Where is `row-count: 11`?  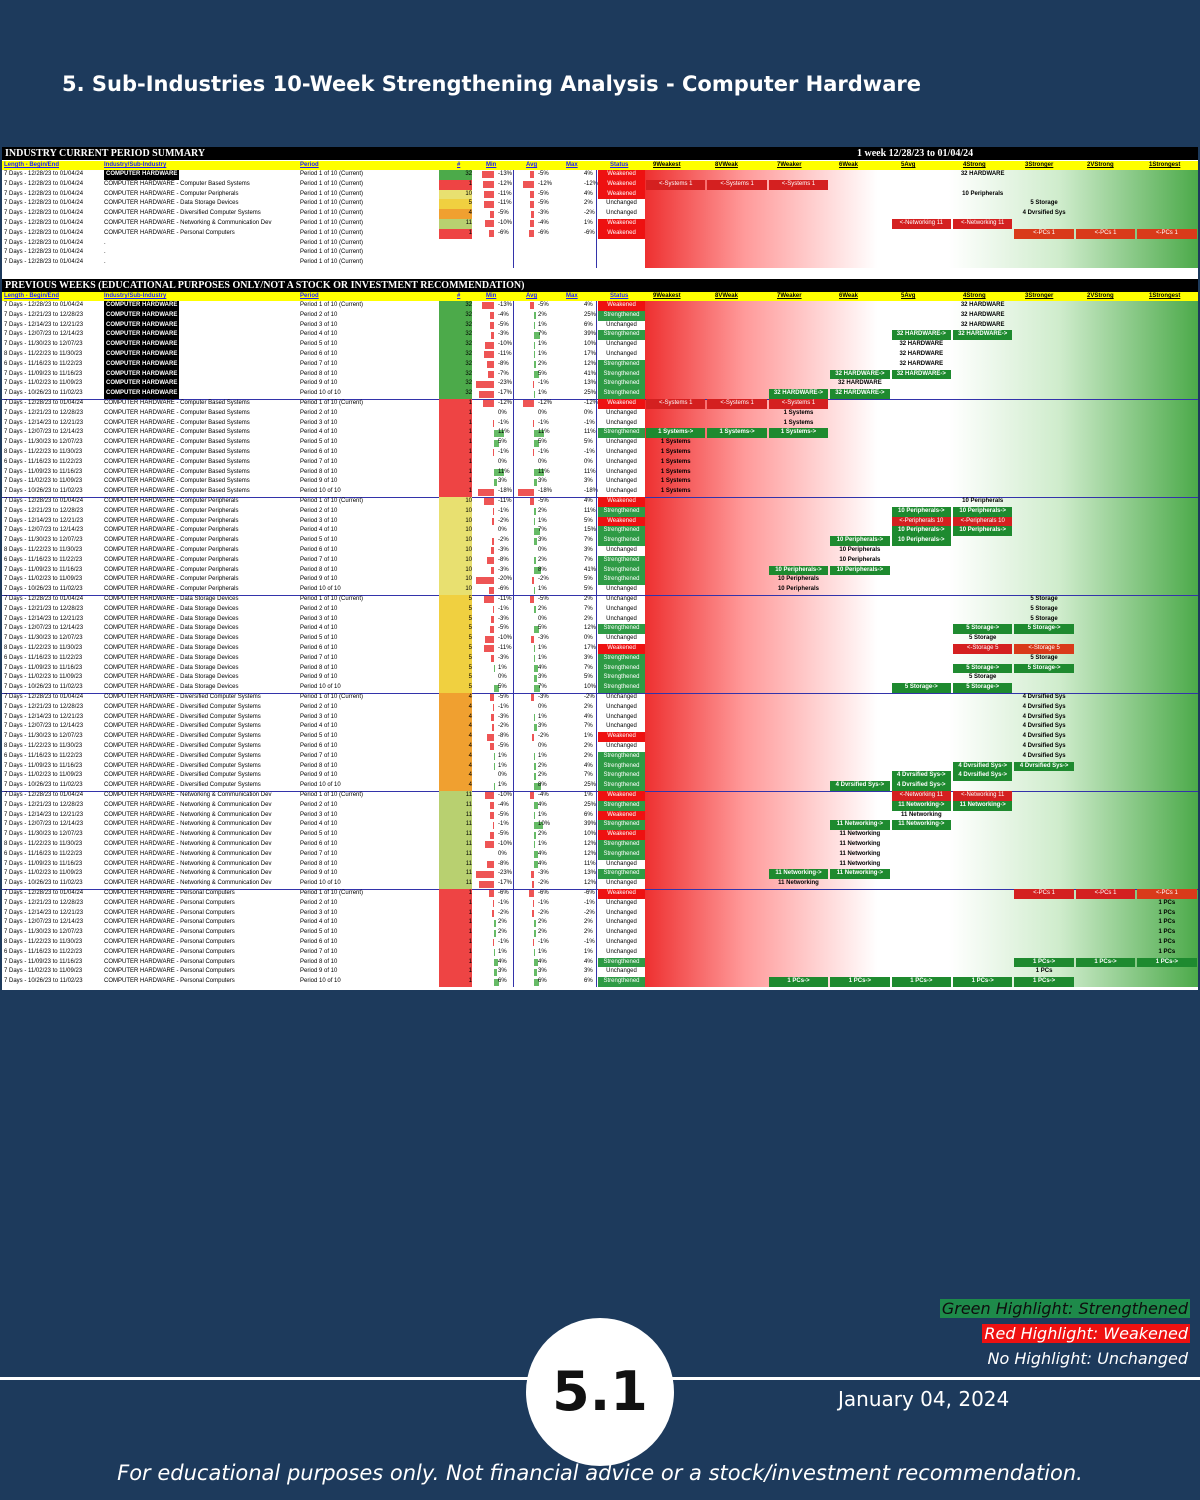
row-count: 11 is located at coordinates (455, 845).